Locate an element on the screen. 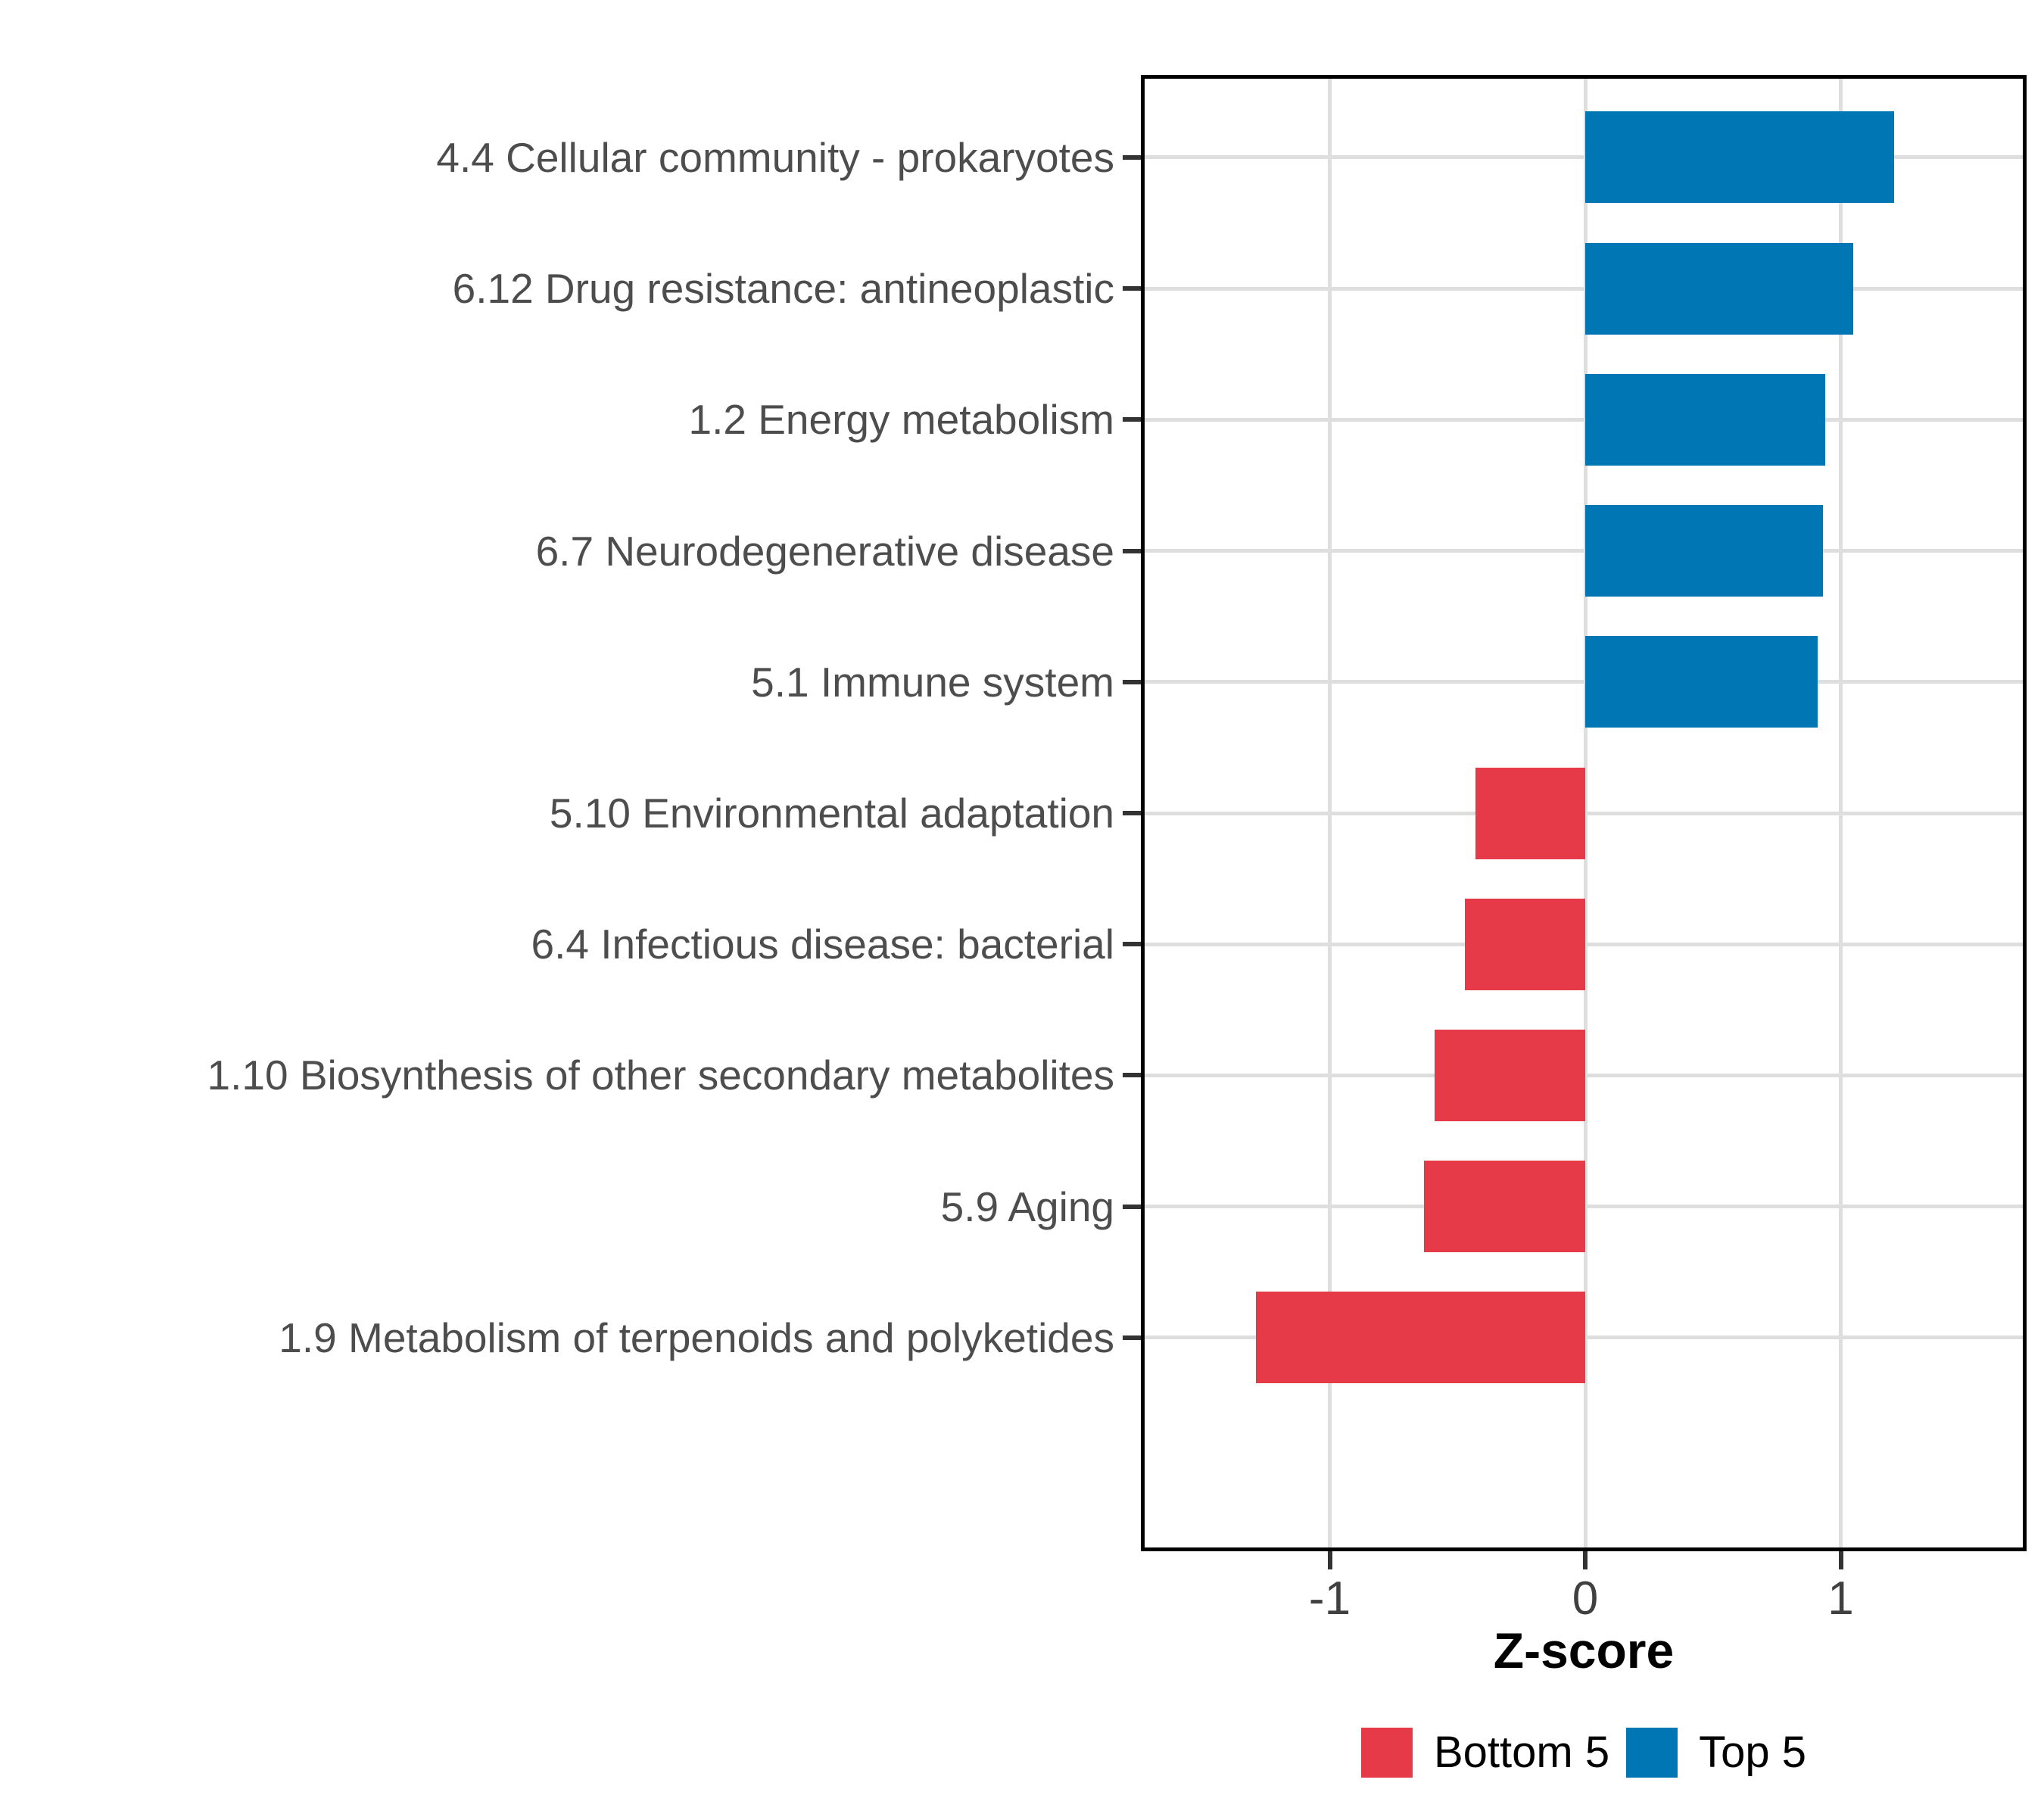  legend: Bottom 5 Top 5 is located at coordinates (1584, 1753).